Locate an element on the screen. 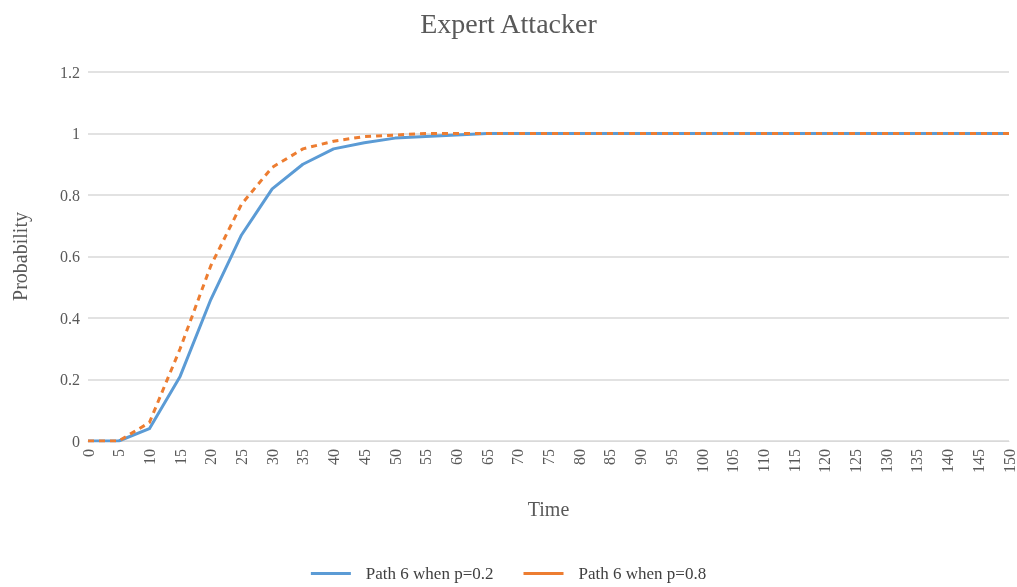  x-tick-label: 0 is located at coordinates (88, 453).